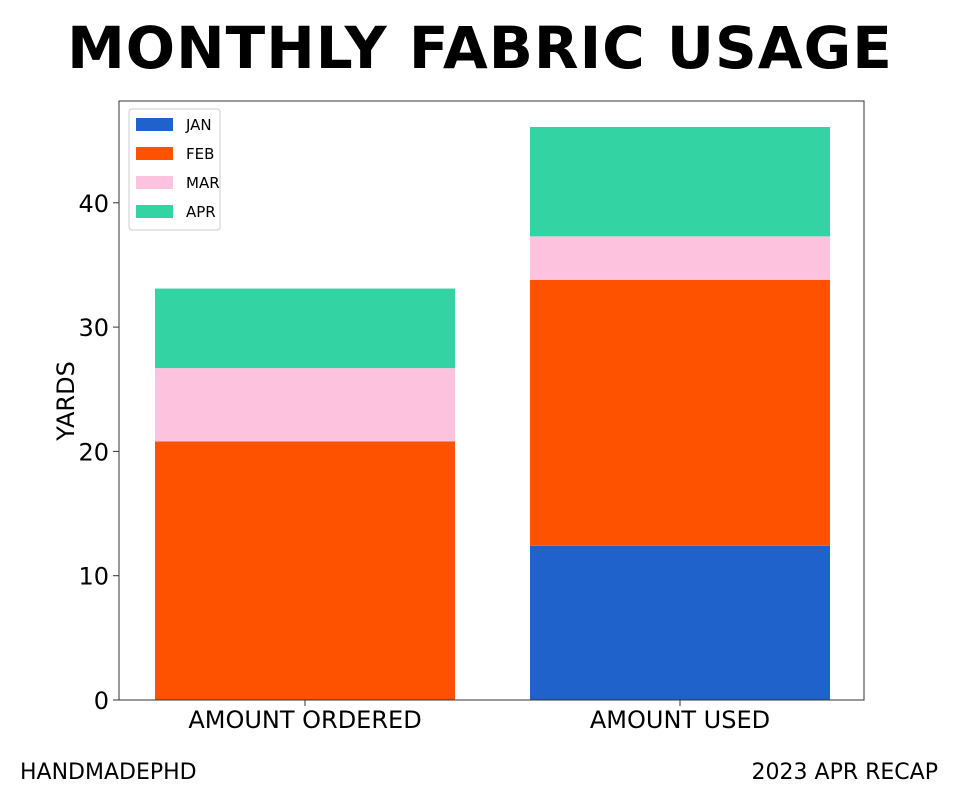 The width and height of the screenshot is (960, 800). Describe the element at coordinates (154, 211) in the screenshot. I see `legend-swatch-apr` at that location.